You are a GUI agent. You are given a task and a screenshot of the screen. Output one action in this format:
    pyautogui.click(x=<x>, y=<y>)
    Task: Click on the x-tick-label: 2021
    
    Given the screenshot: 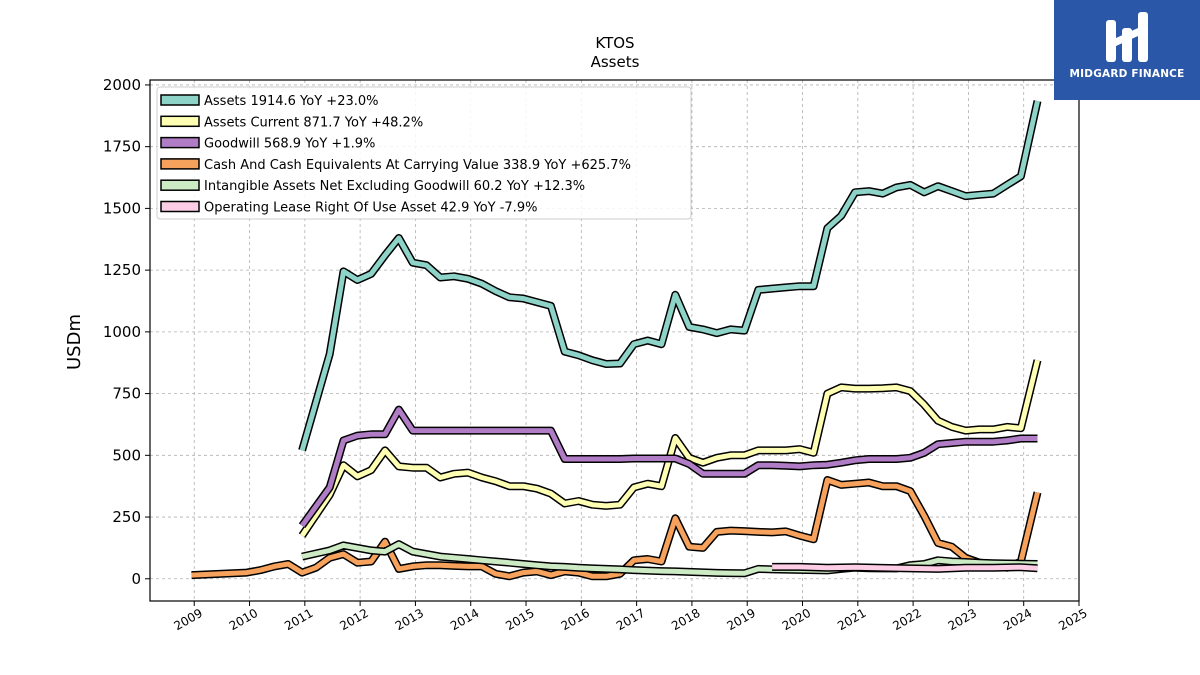 What is the action you would take?
    pyautogui.click(x=851, y=619)
    